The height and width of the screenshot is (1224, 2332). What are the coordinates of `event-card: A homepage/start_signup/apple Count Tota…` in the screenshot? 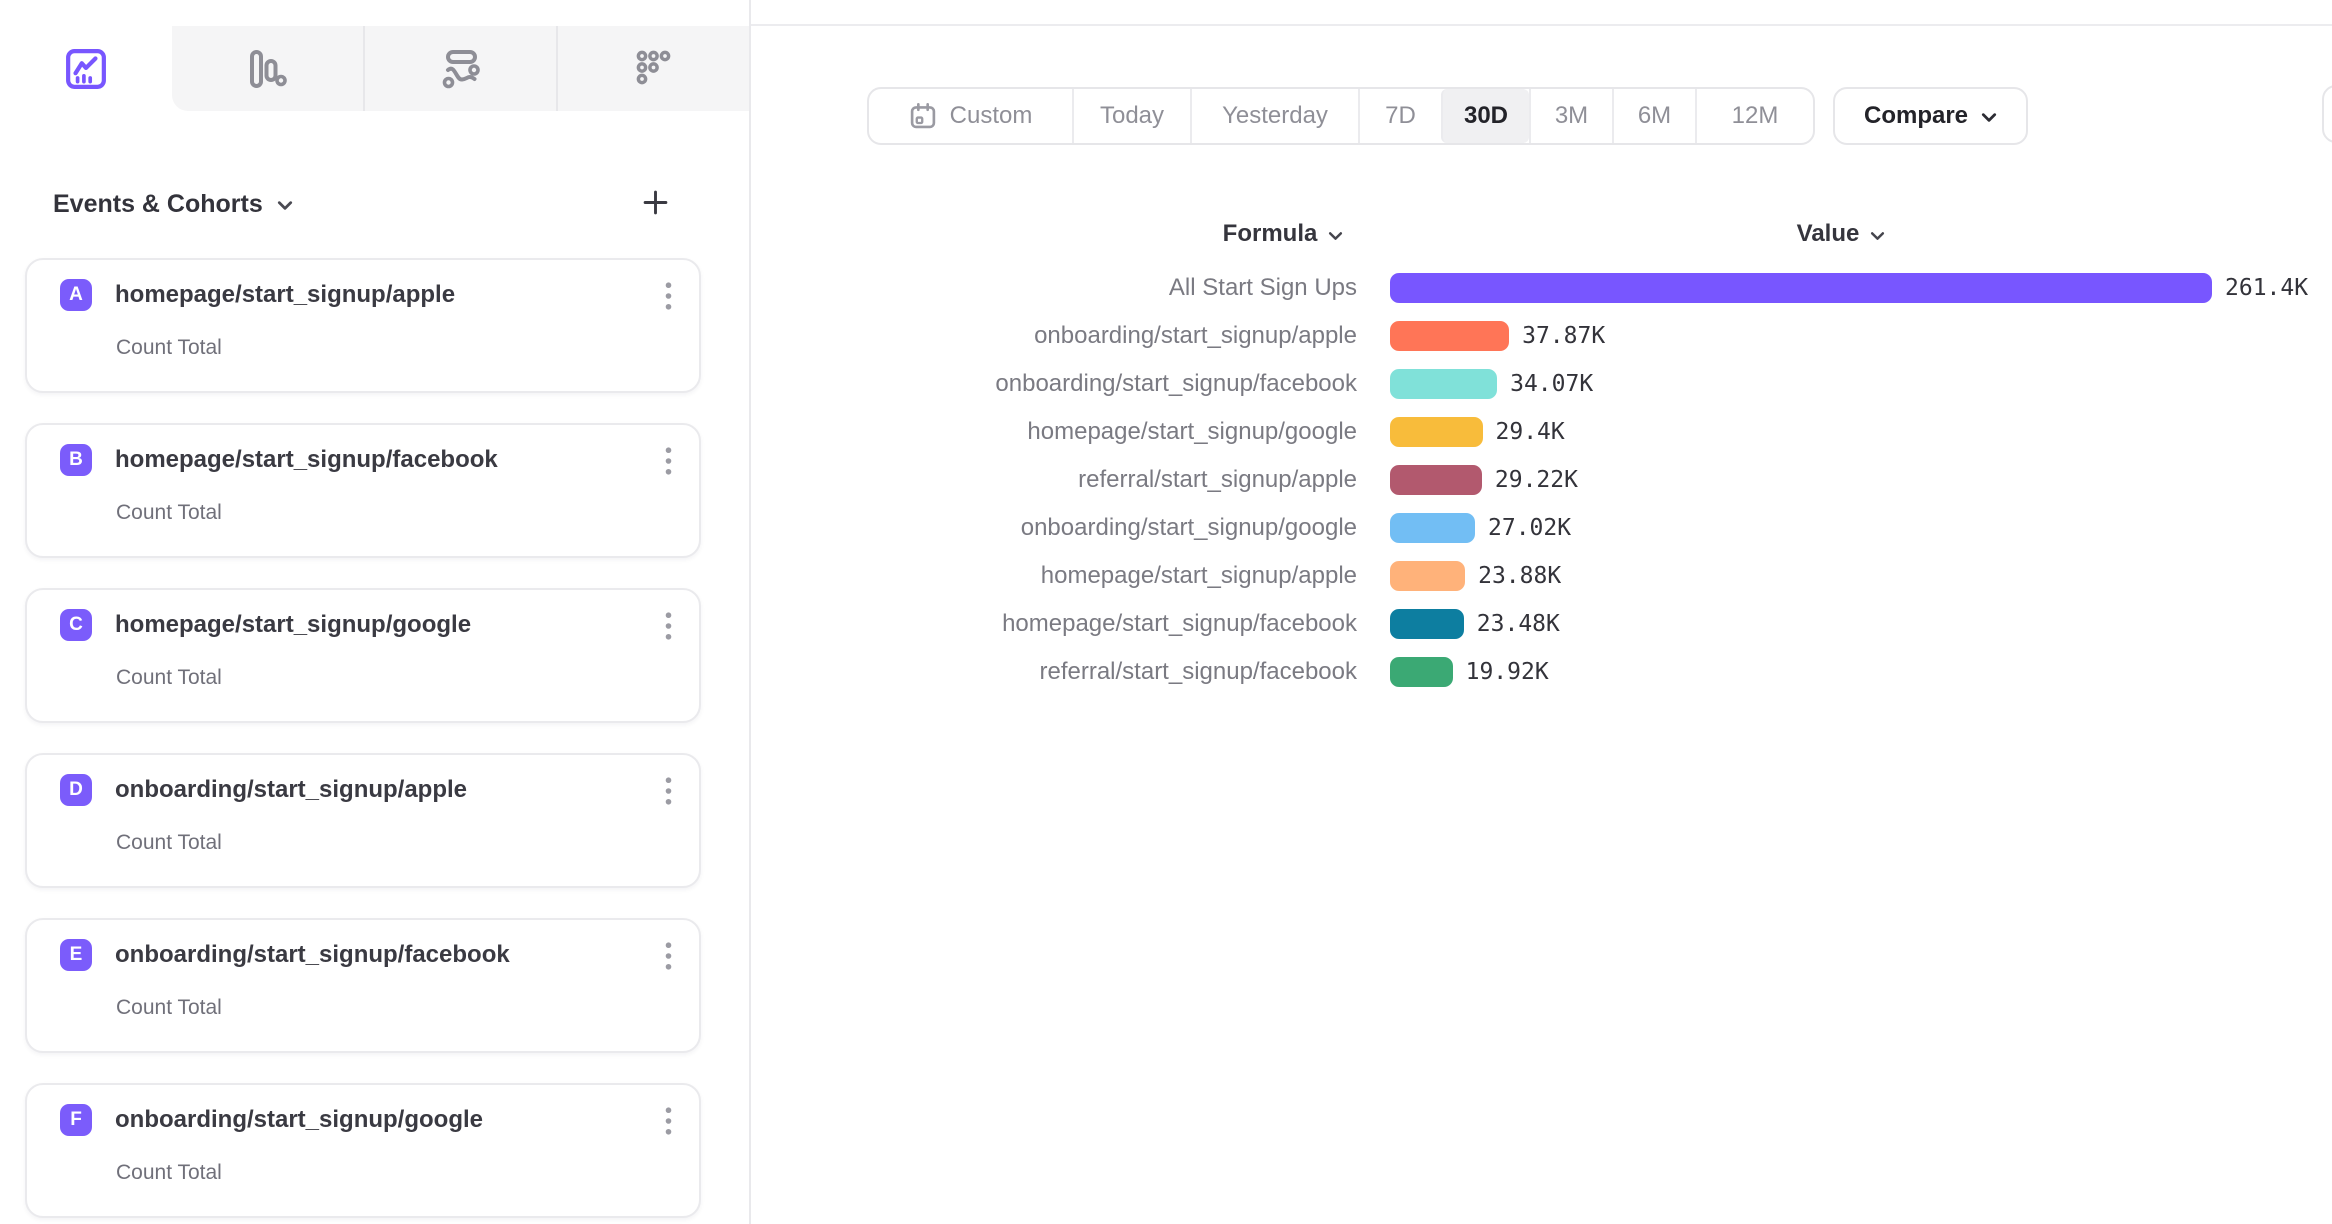 It's located at (363, 325).